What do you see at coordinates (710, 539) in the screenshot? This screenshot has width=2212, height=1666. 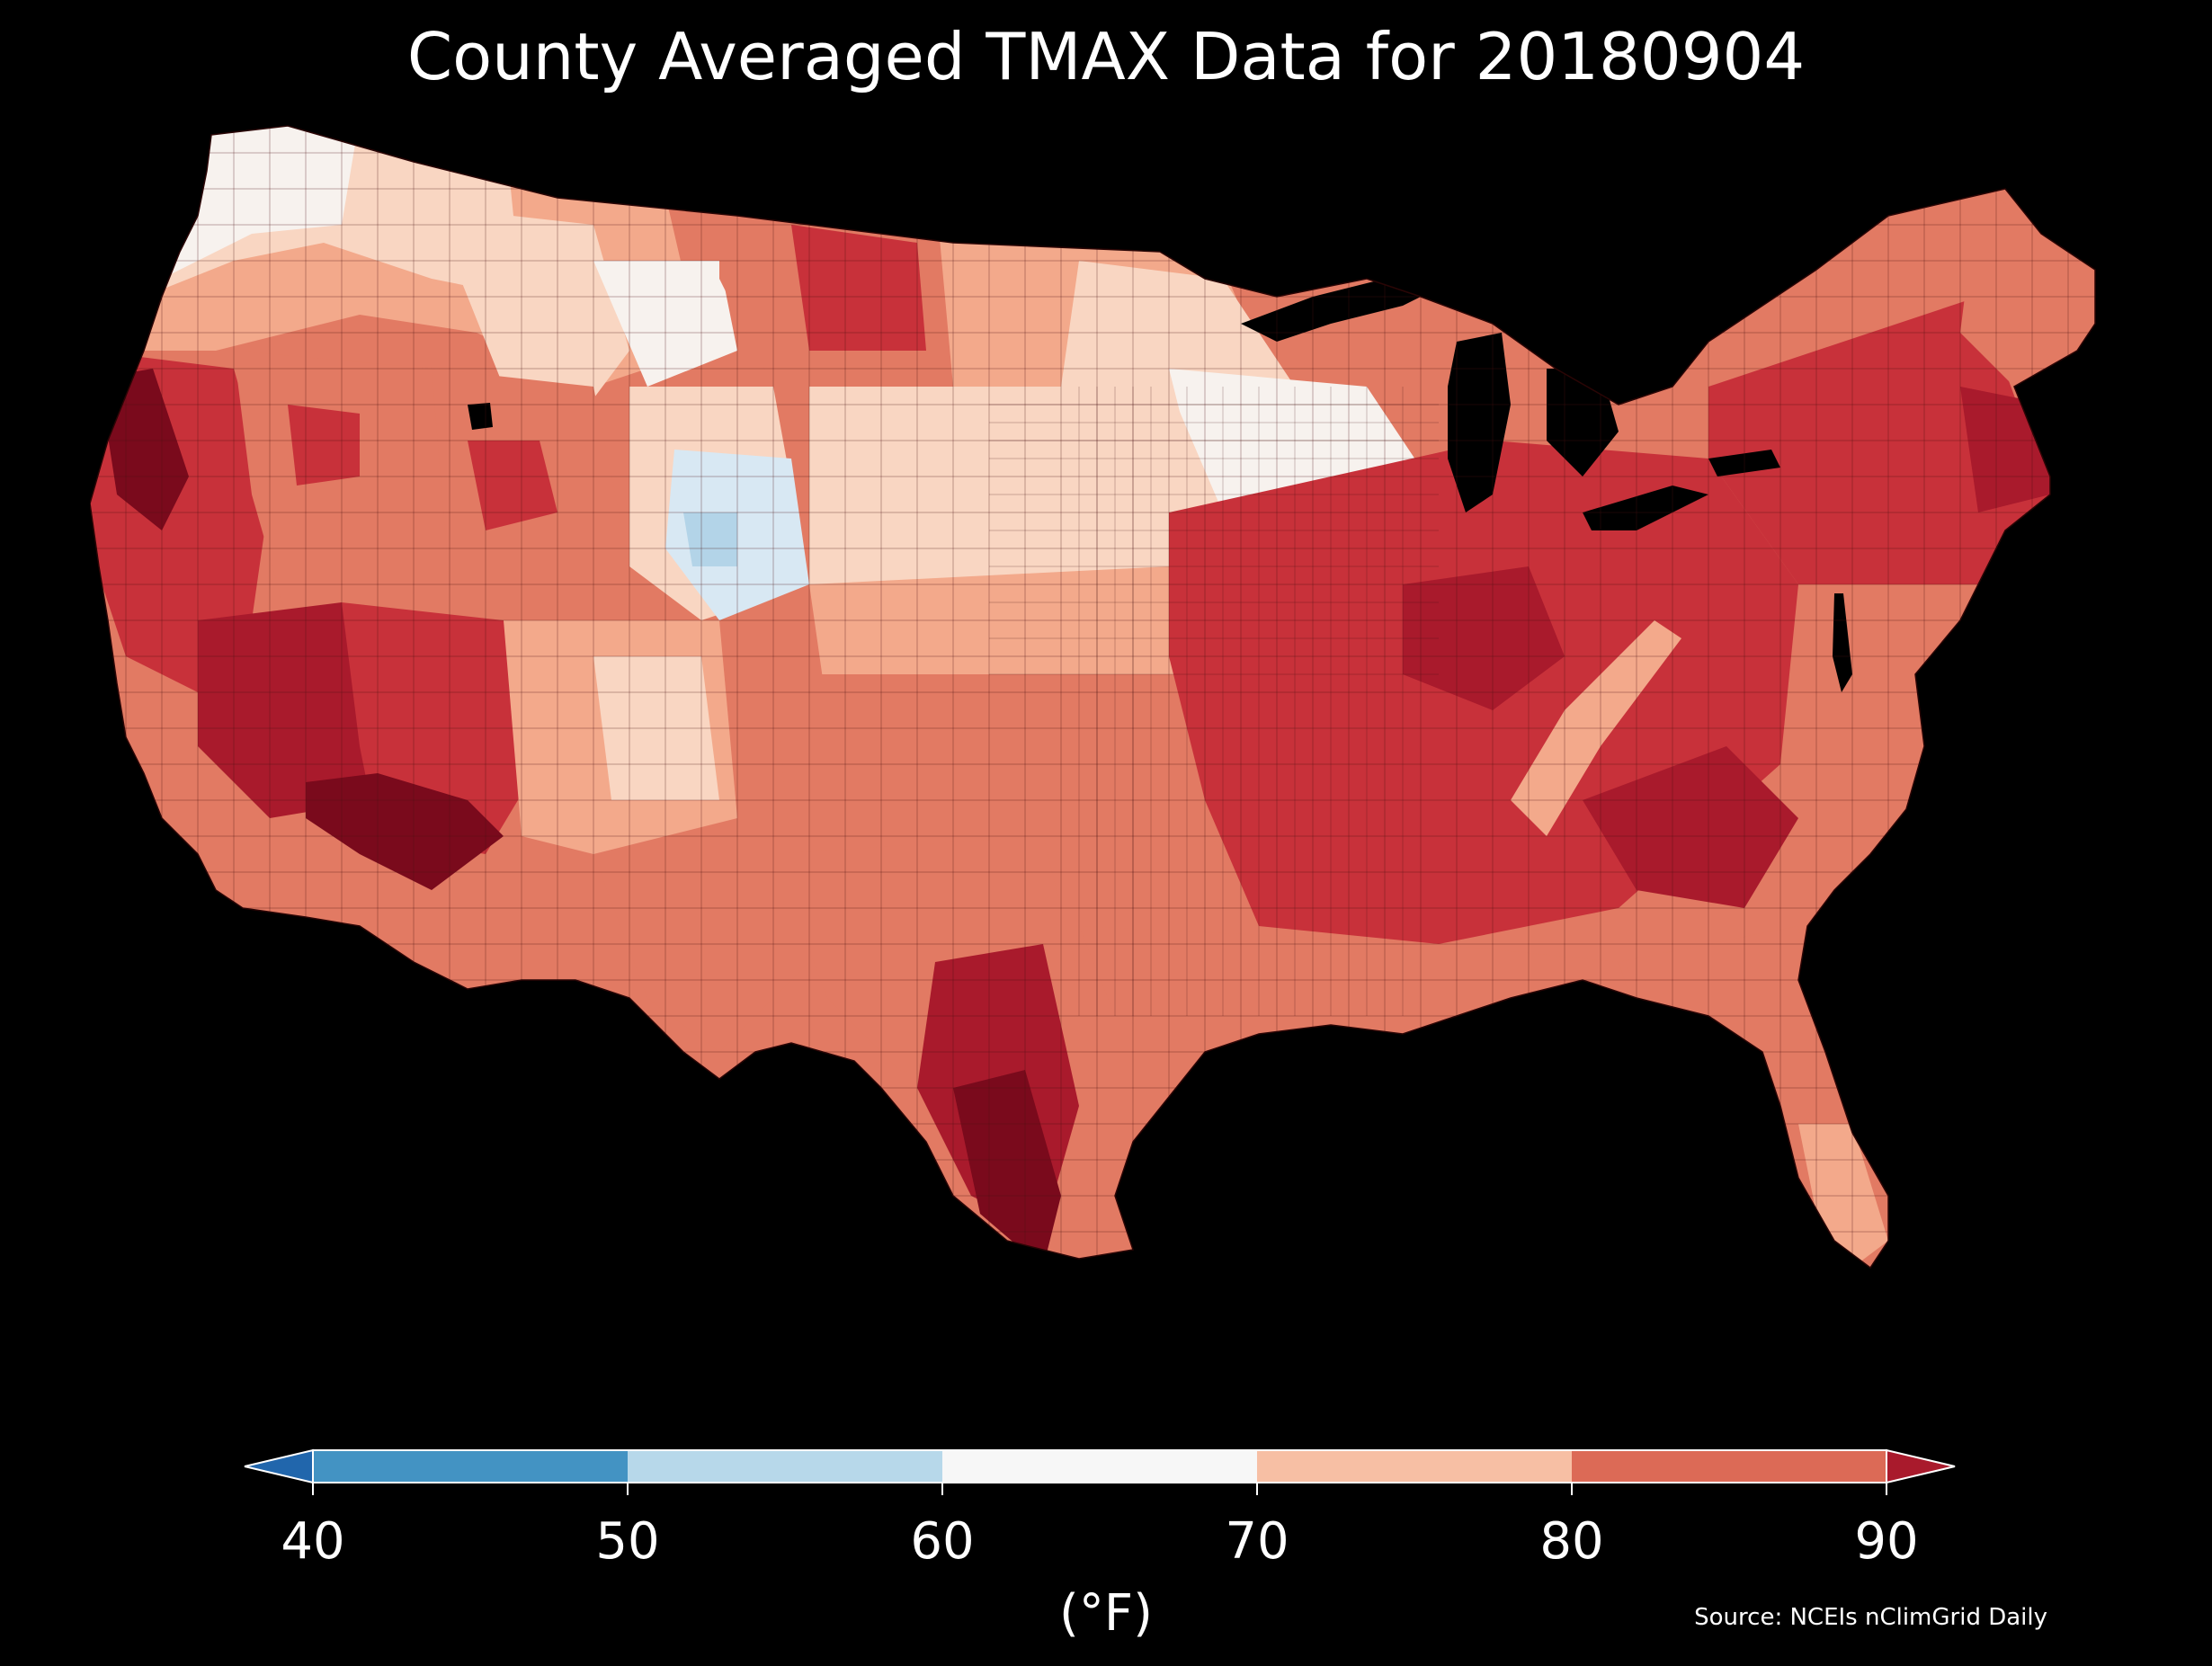 I see `region-colorado-deep-blue` at bounding box center [710, 539].